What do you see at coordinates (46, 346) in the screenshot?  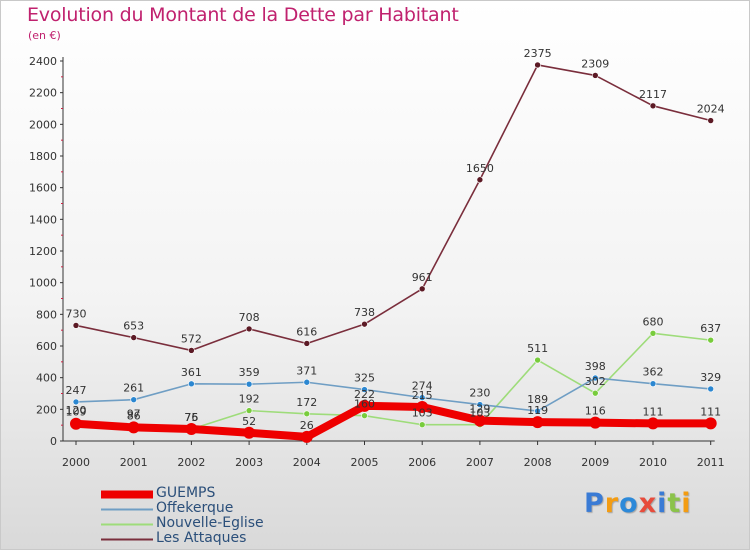 I see `y-tick-label: 600` at bounding box center [46, 346].